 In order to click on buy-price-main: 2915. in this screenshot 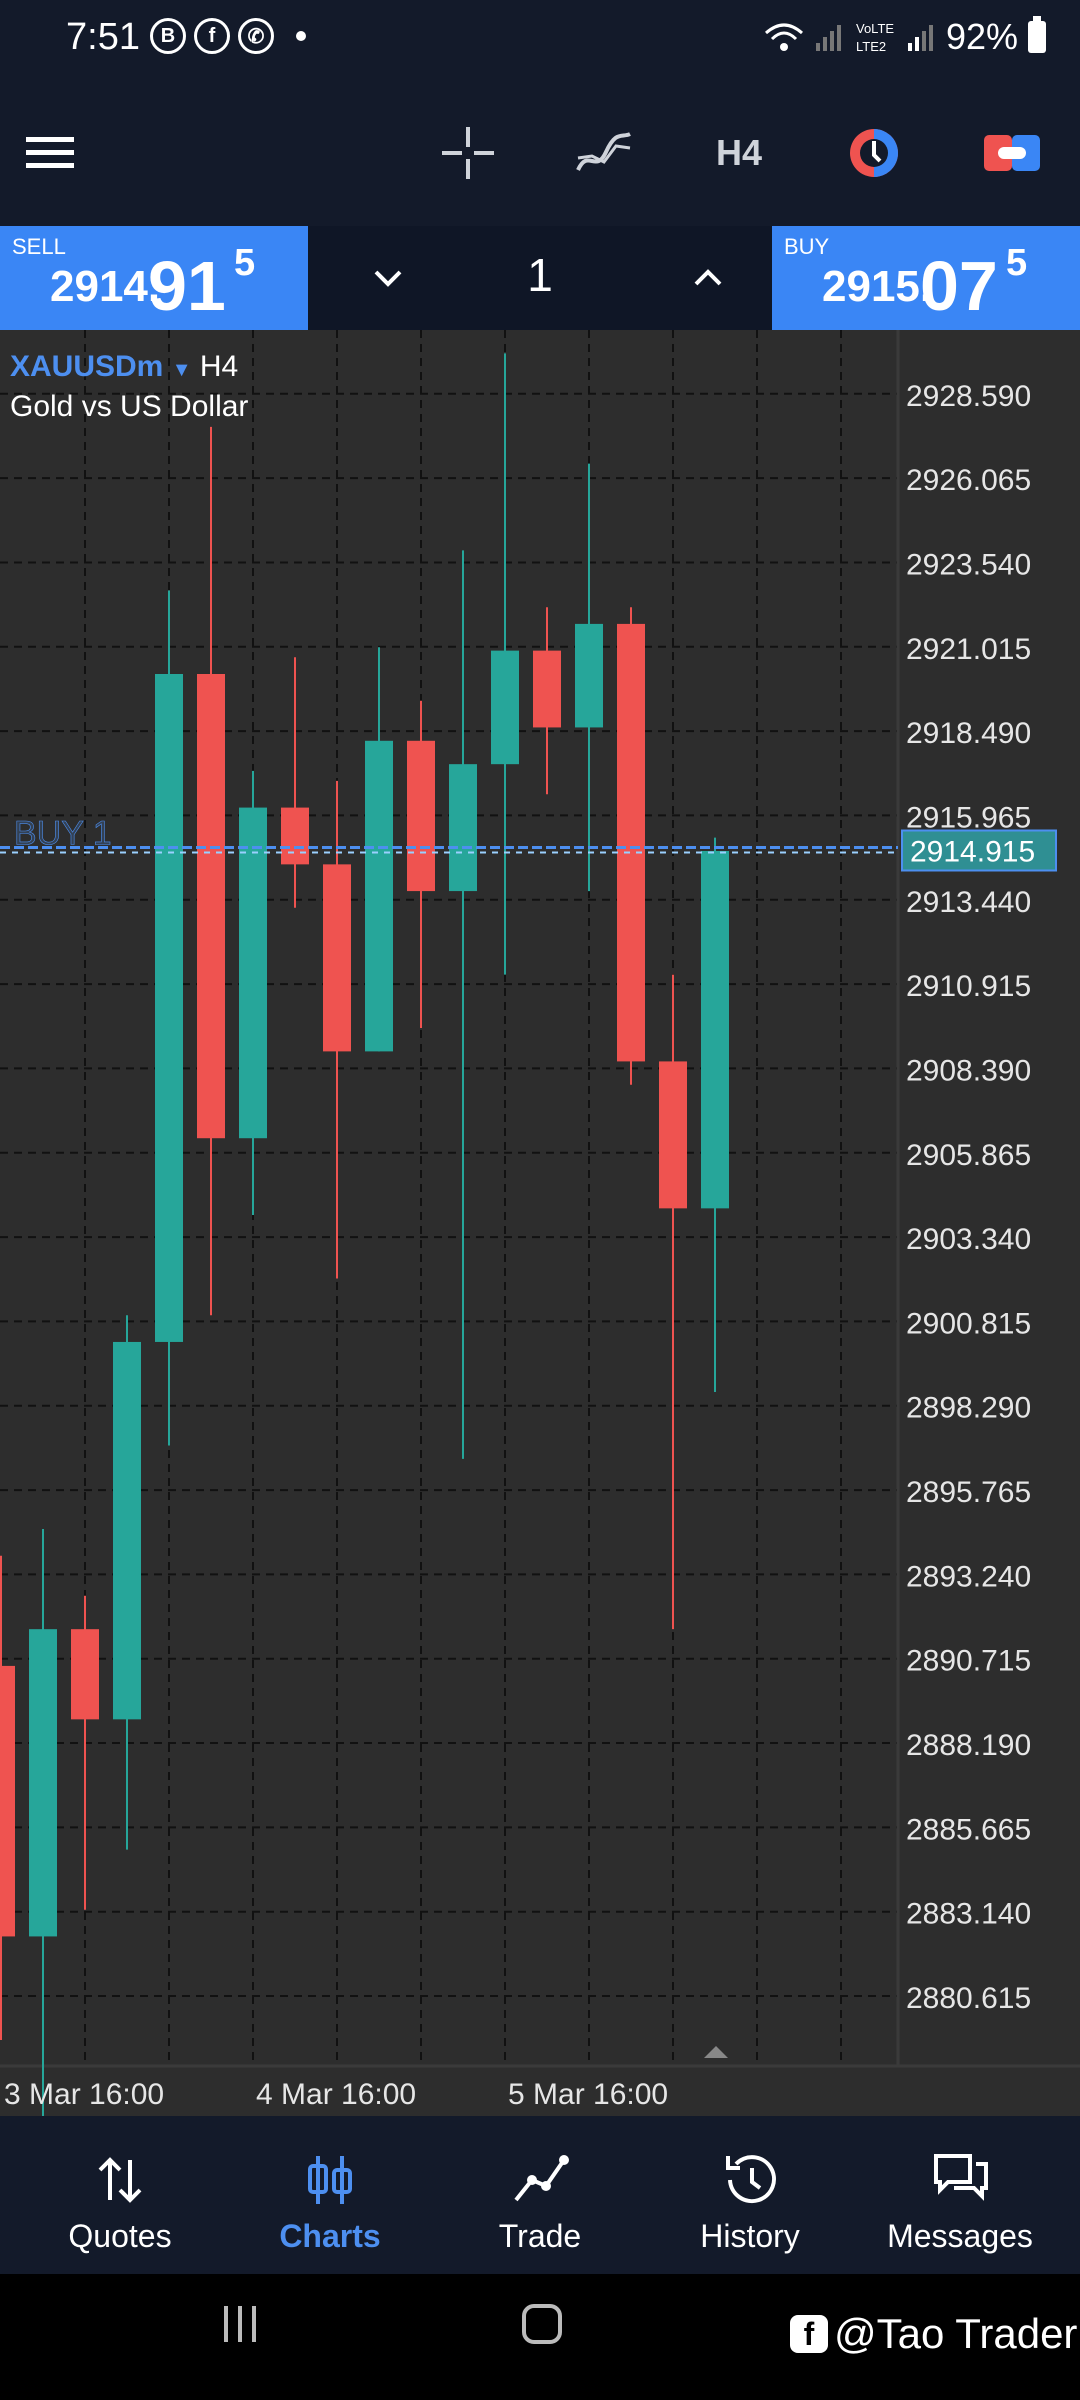, I will do `click(877, 286)`.